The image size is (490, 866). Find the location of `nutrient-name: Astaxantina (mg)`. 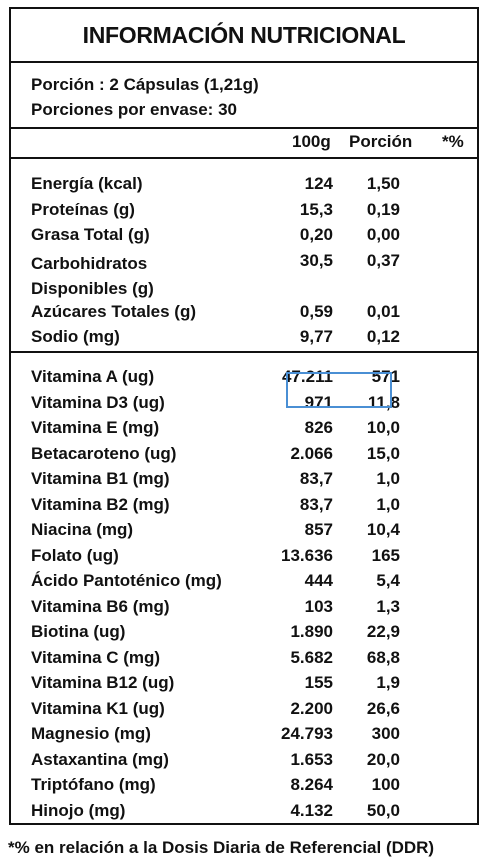

nutrient-name: Astaxantina (mg) is located at coordinates (100, 759).